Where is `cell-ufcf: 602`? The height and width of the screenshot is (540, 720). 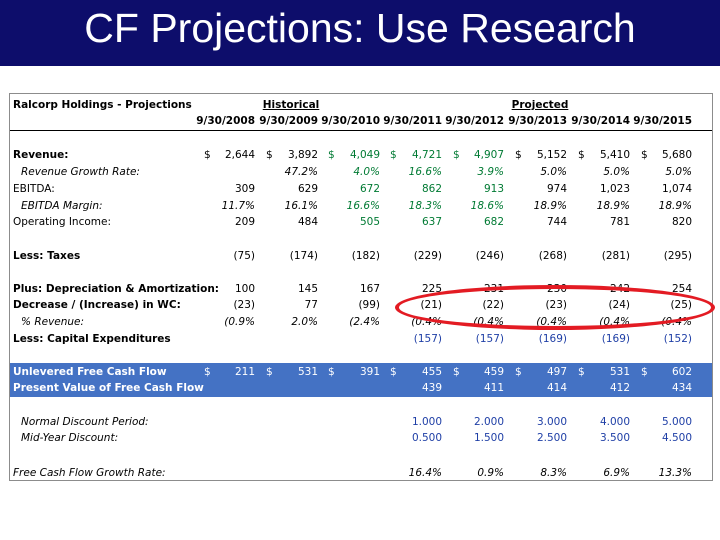 cell-ufcf: 602 is located at coordinates (681, 372).